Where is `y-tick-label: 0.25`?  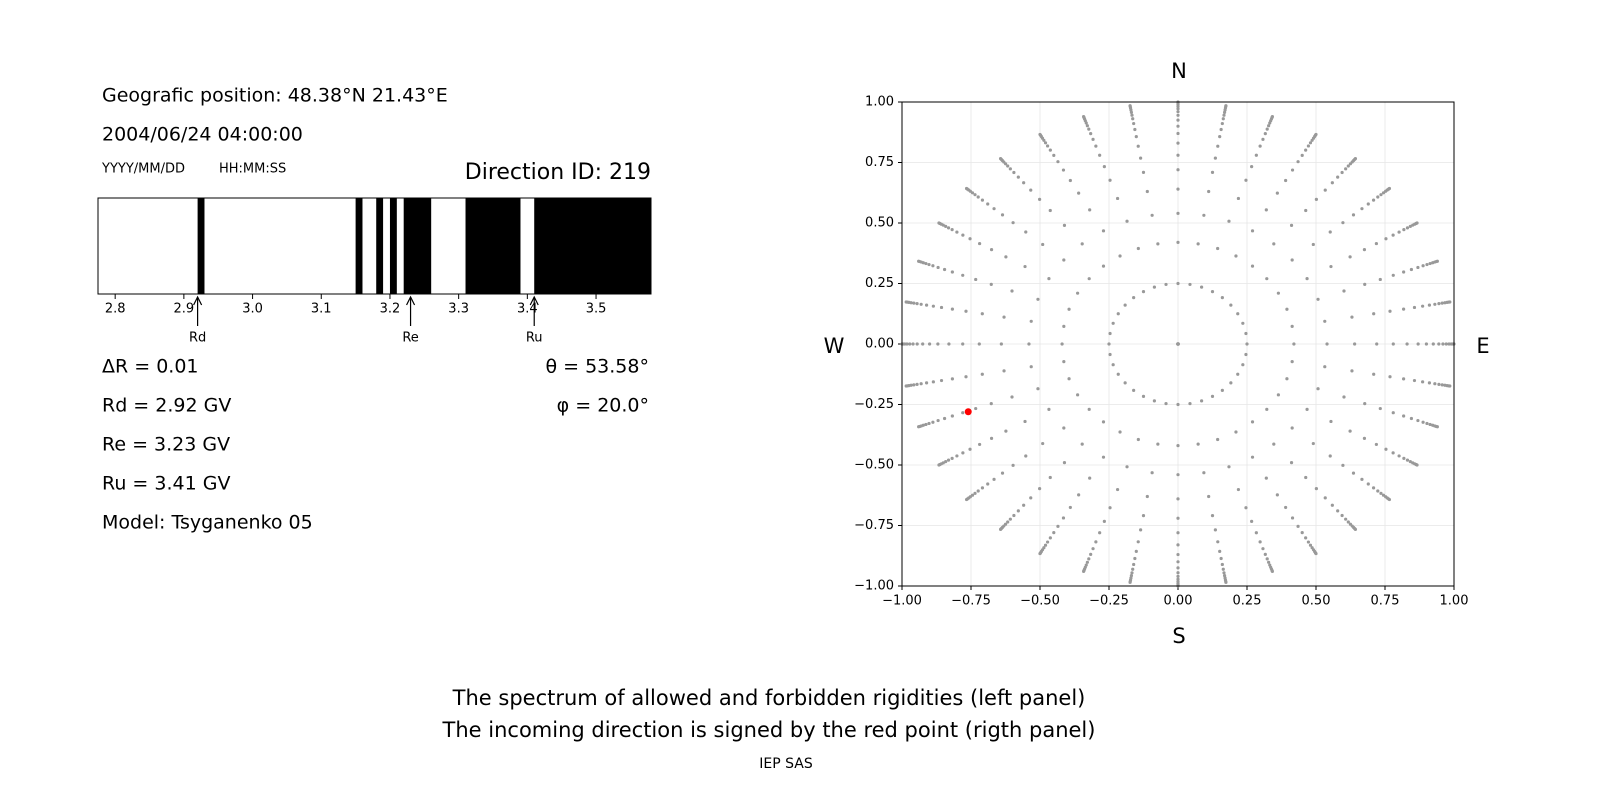
y-tick-label: 0.25 is located at coordinates (879, 283).